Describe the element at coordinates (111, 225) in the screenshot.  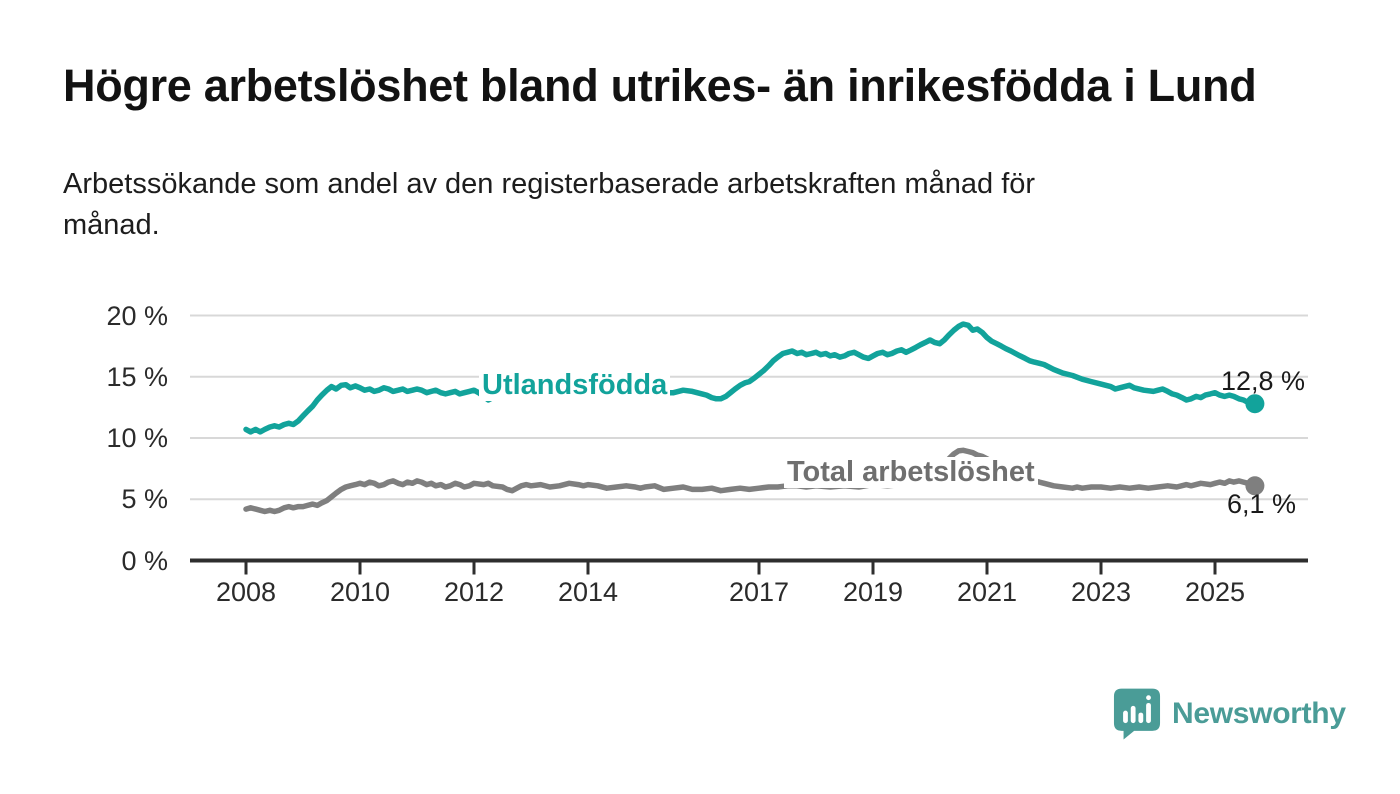
I see `chart-subtitle-line2: månad.` at that location.